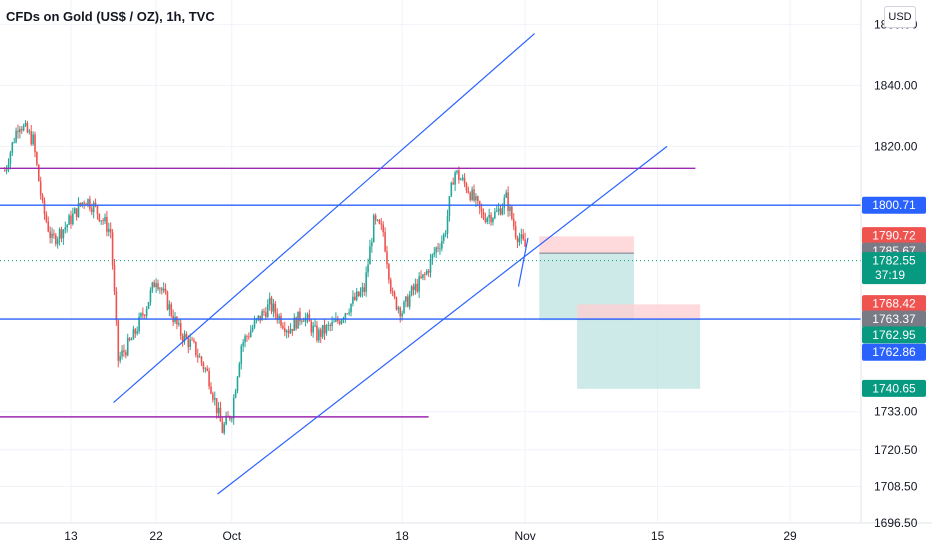 The height and width of the screenshot is (550, 932). I want to click on price-tick-label: 1733.00, so click(896, 412).